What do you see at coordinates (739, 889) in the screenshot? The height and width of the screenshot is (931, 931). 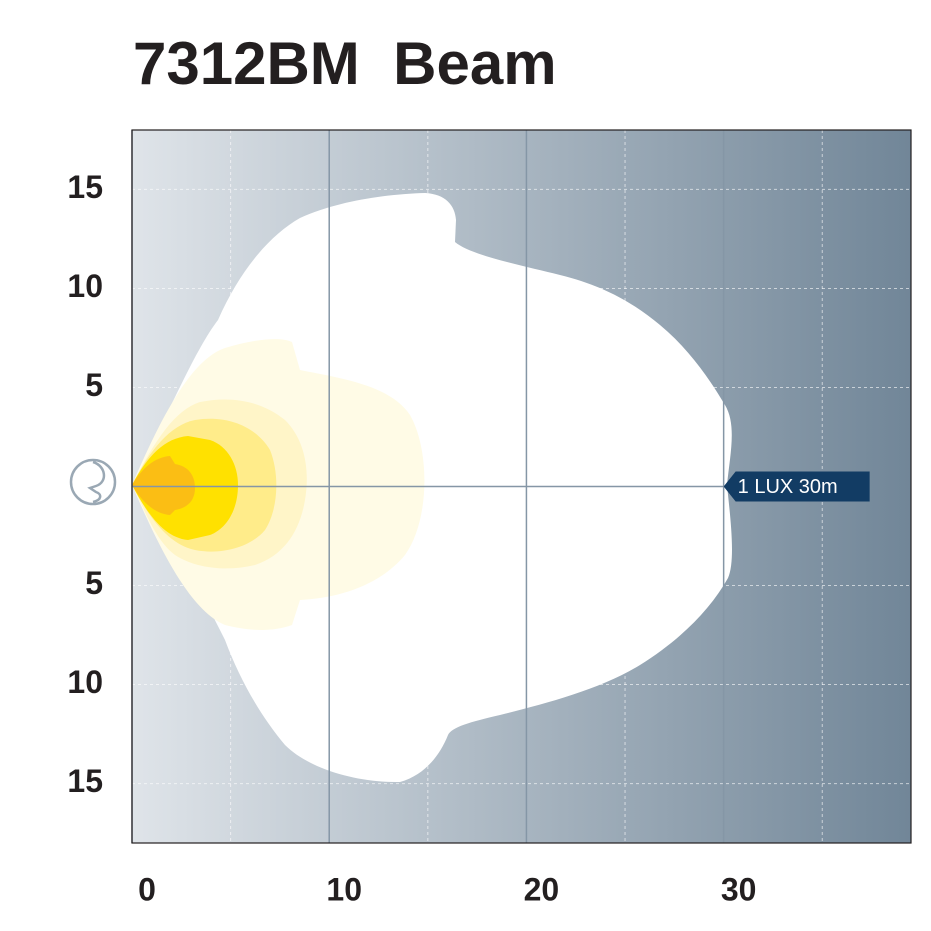 I see `x-tick-label: 30` at bounding box center [739, 889].